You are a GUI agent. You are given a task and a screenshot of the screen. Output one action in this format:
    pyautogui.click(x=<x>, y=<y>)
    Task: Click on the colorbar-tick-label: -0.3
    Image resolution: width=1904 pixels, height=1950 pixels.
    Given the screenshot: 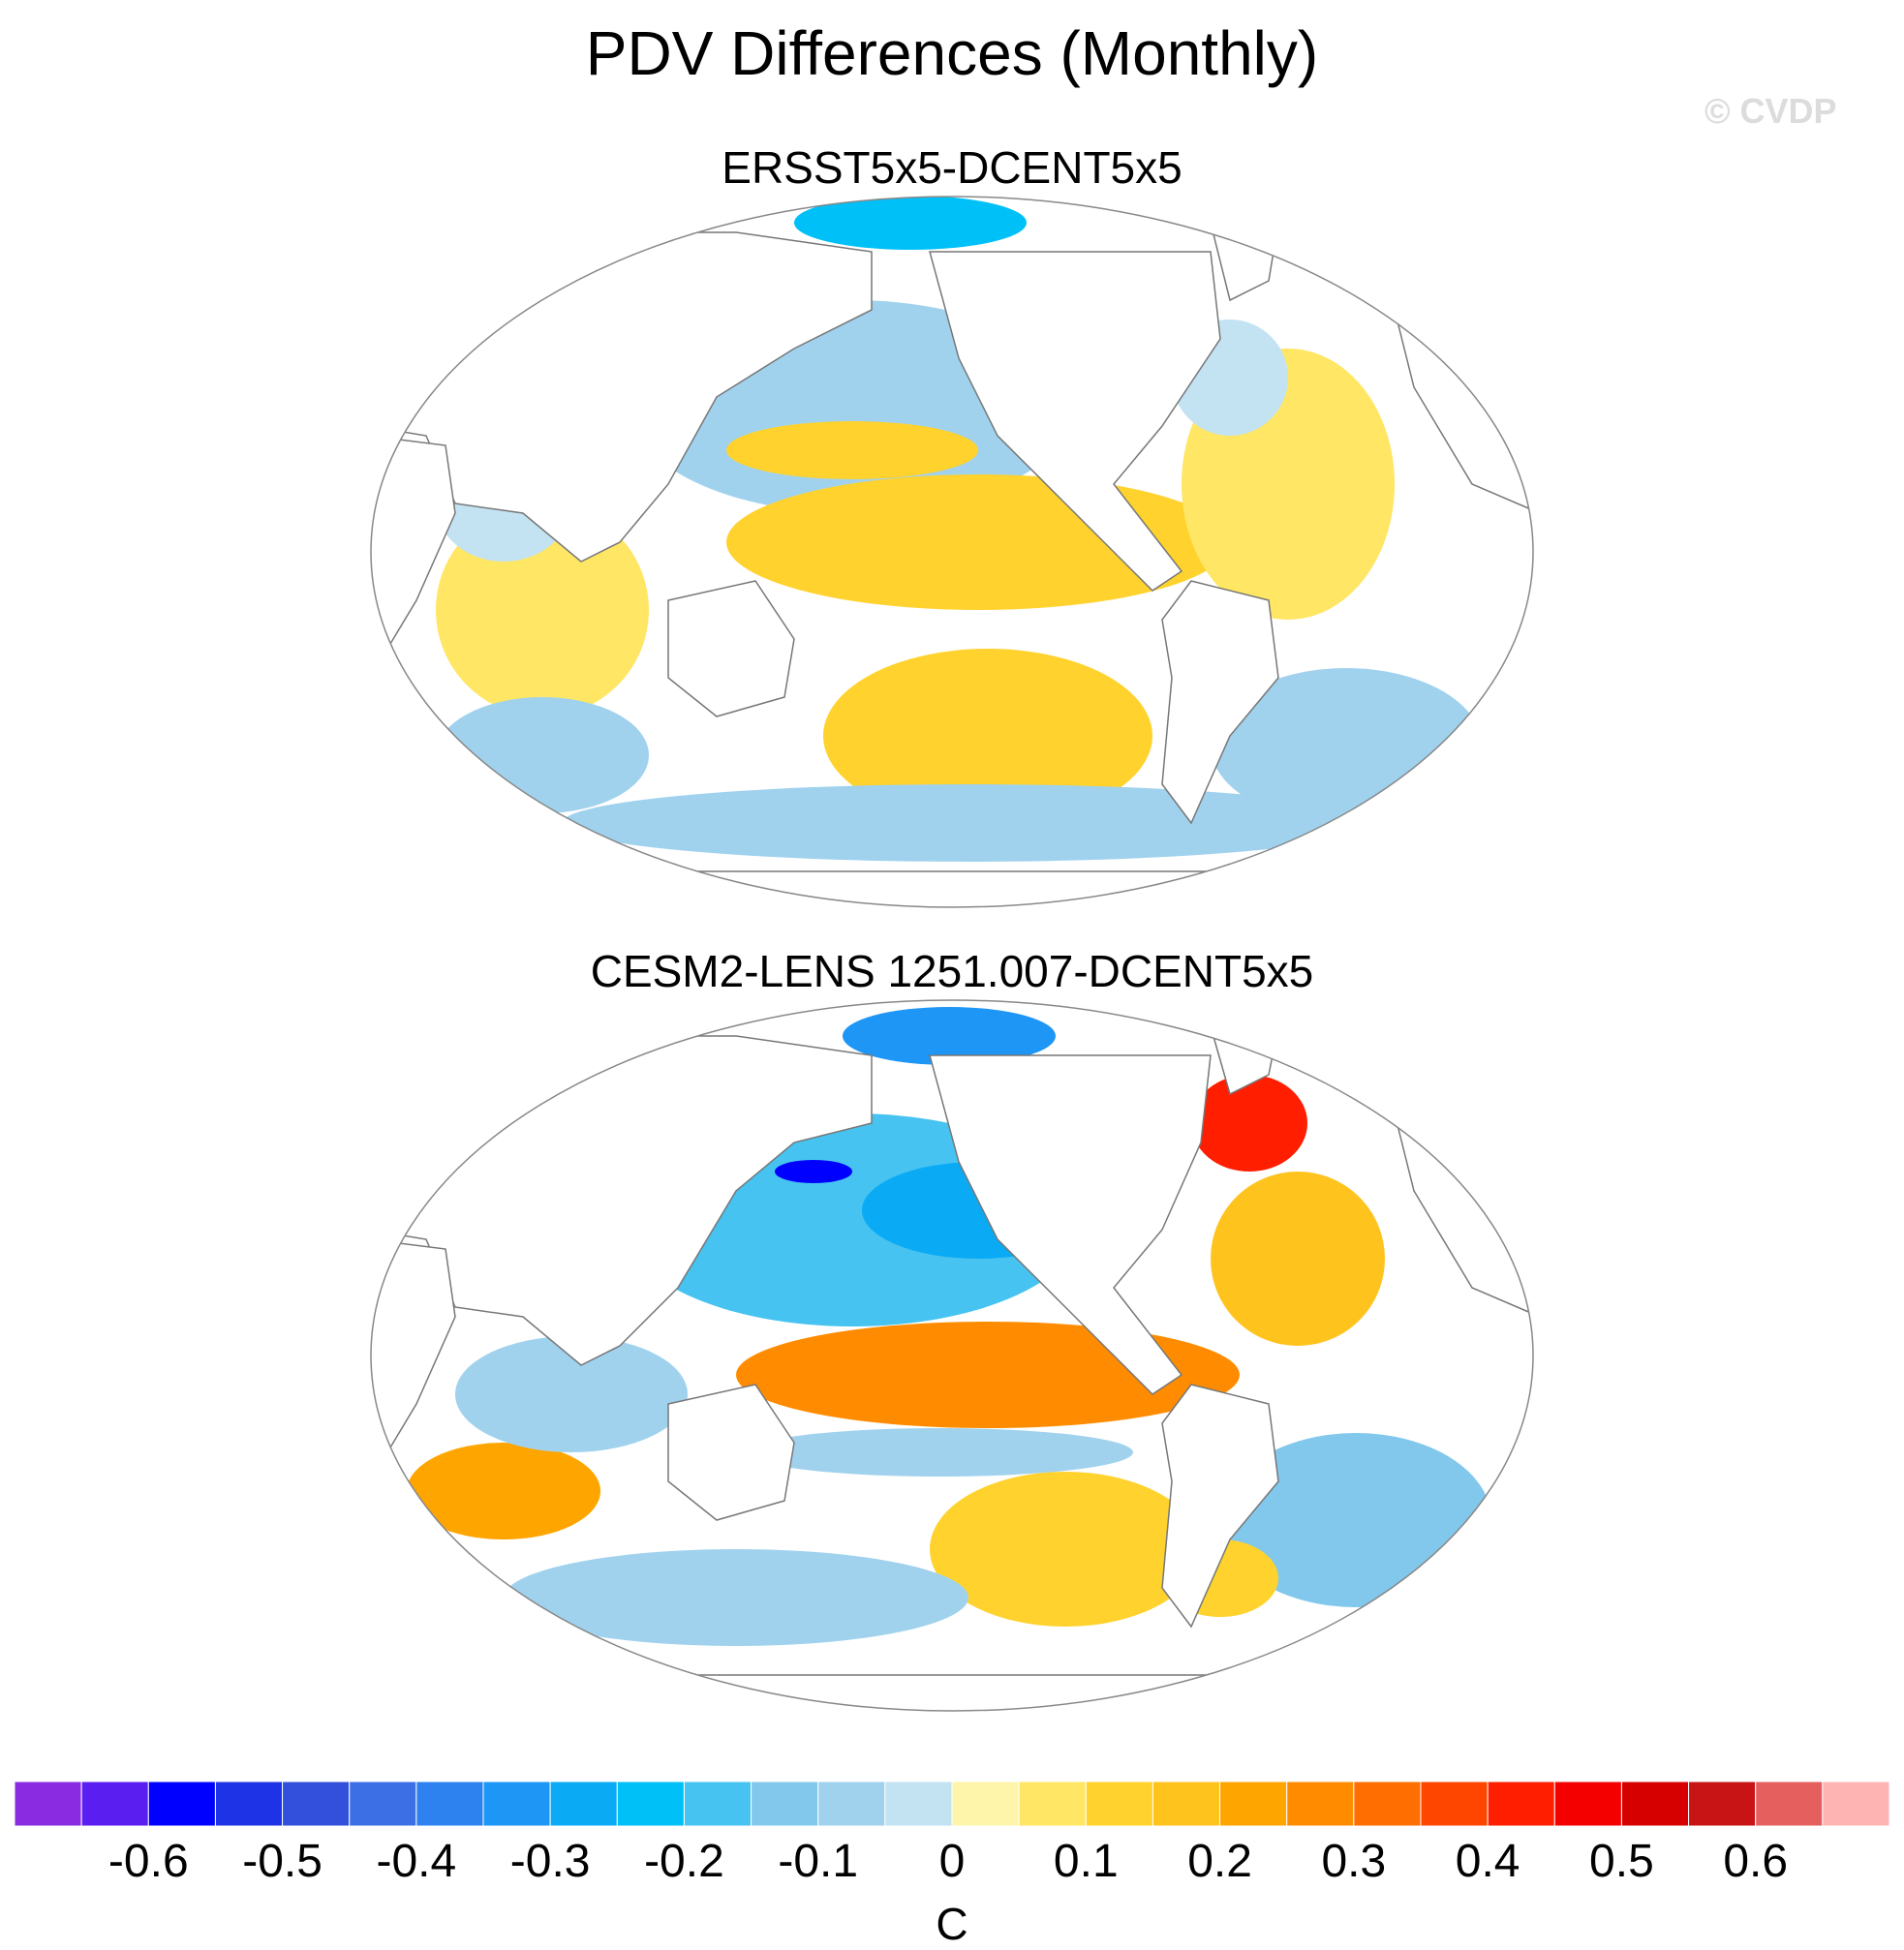 What is the action you would take?
    pyautogui.click(x=550, y=1861)
    